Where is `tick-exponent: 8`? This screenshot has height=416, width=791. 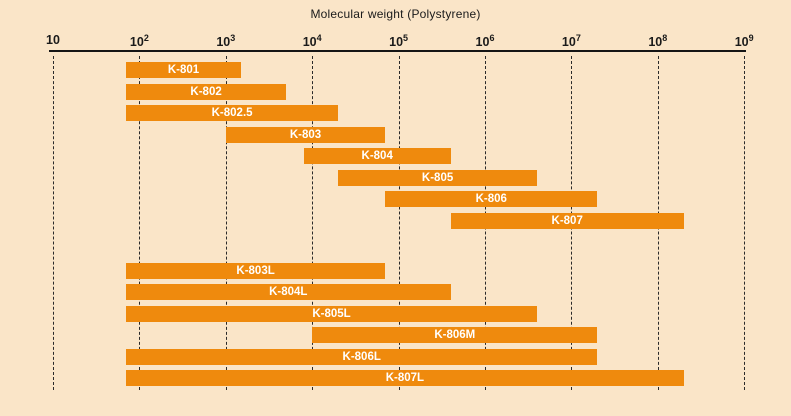
tick-exponent: 8 is located at coordinates (665, 38).